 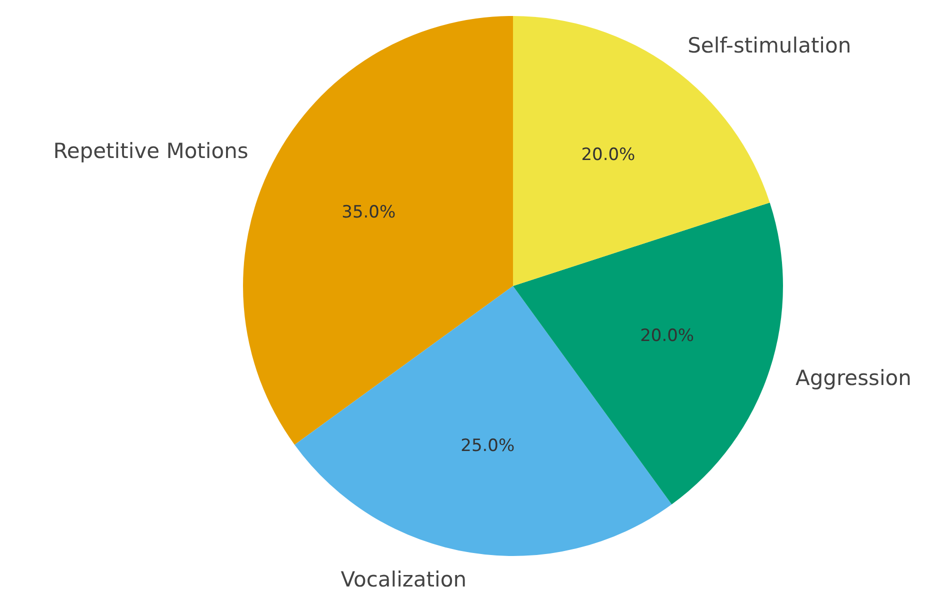 I want to click on data-label: 25.0%, so click(x=487, y=446).